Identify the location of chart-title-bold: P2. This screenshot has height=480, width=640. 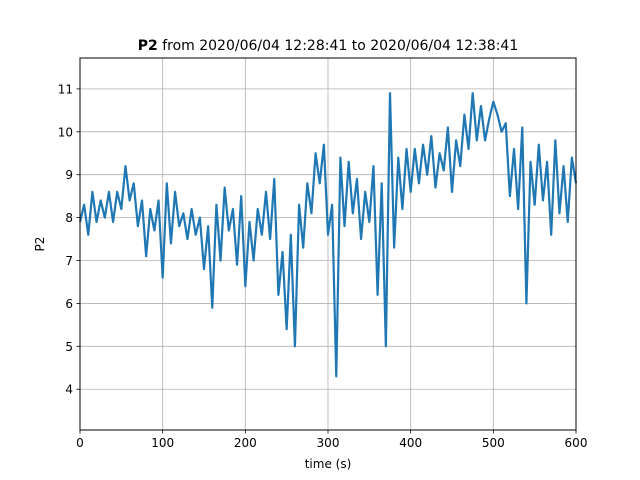
(148, 46).